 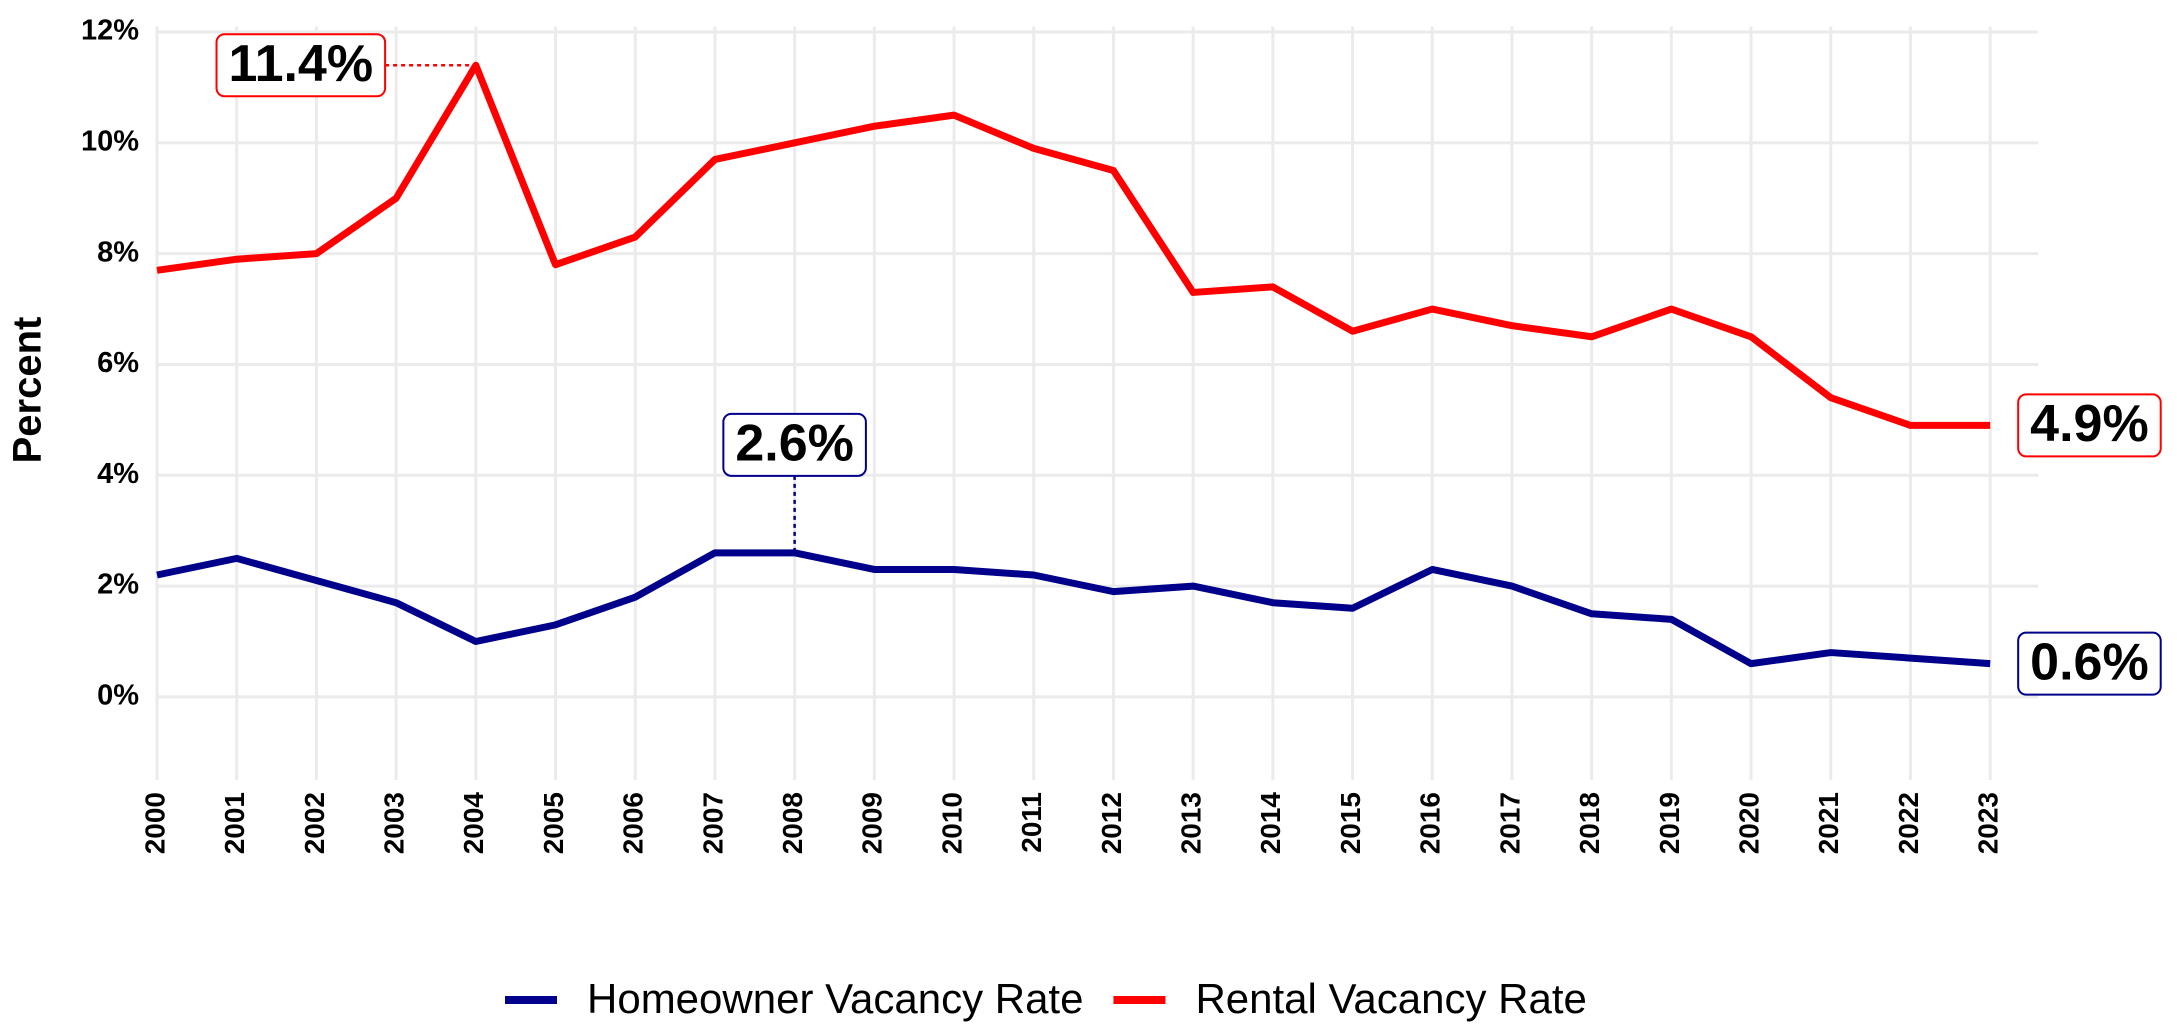 What do you see at coordinates (1509, 823) in the screenshot?
I see `x-tick-label: 2017` at bounding box center [1509, 823].